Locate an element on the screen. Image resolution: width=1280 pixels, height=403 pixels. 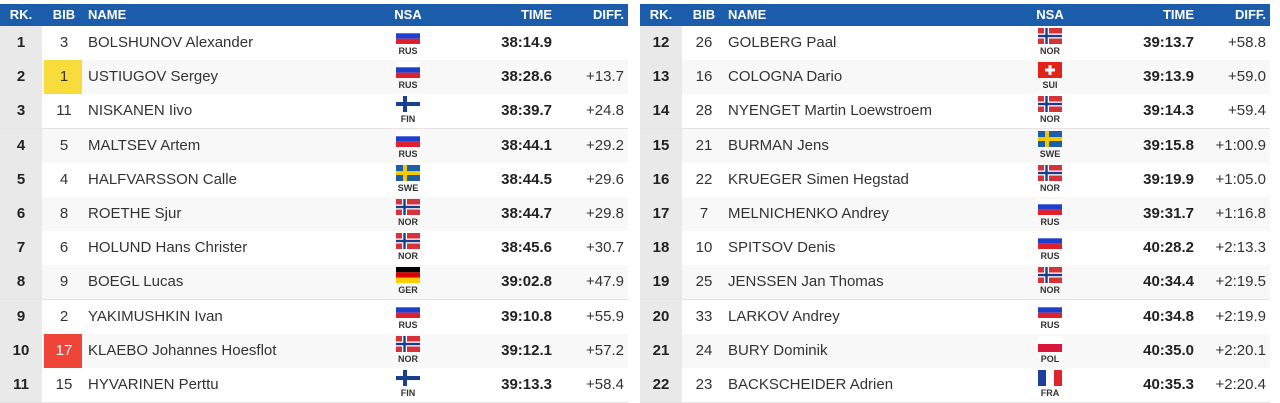
diff-cell: +29.2 is located at coordinates (605, 145).